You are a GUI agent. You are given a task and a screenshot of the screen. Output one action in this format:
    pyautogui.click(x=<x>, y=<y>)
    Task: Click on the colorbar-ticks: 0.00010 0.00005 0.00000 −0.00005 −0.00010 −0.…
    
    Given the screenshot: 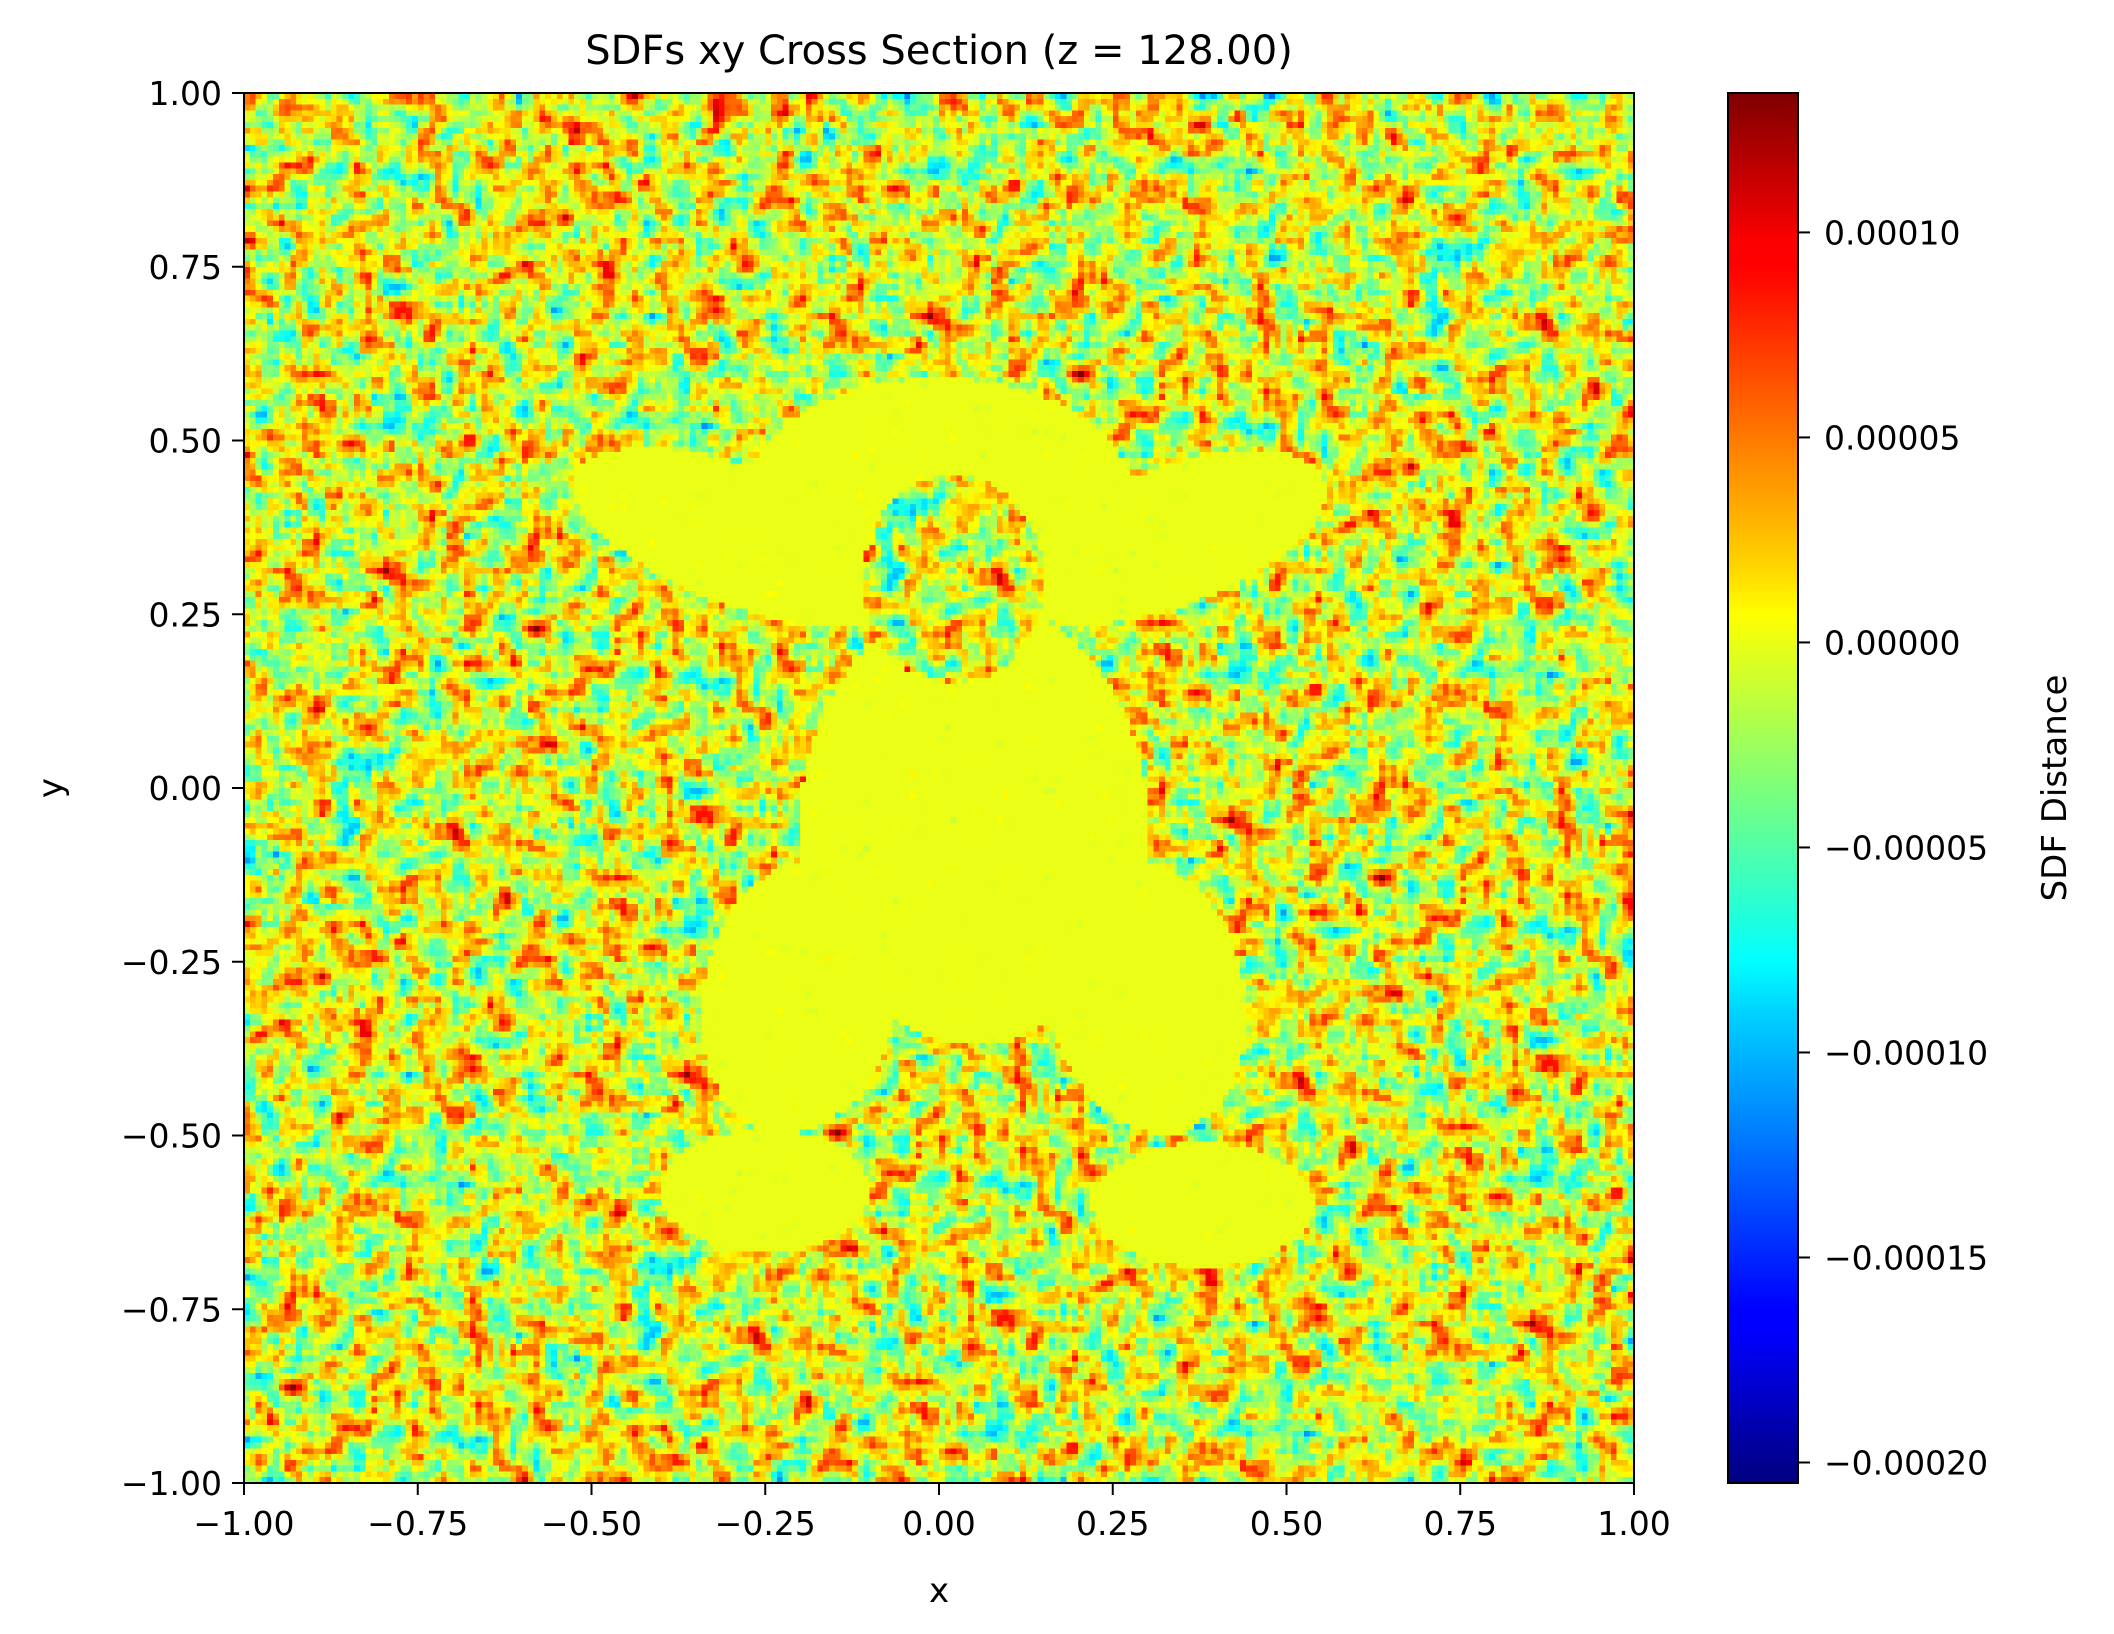 What is the action you would take?
    pyautogui.click(x=1893, y=847)
    